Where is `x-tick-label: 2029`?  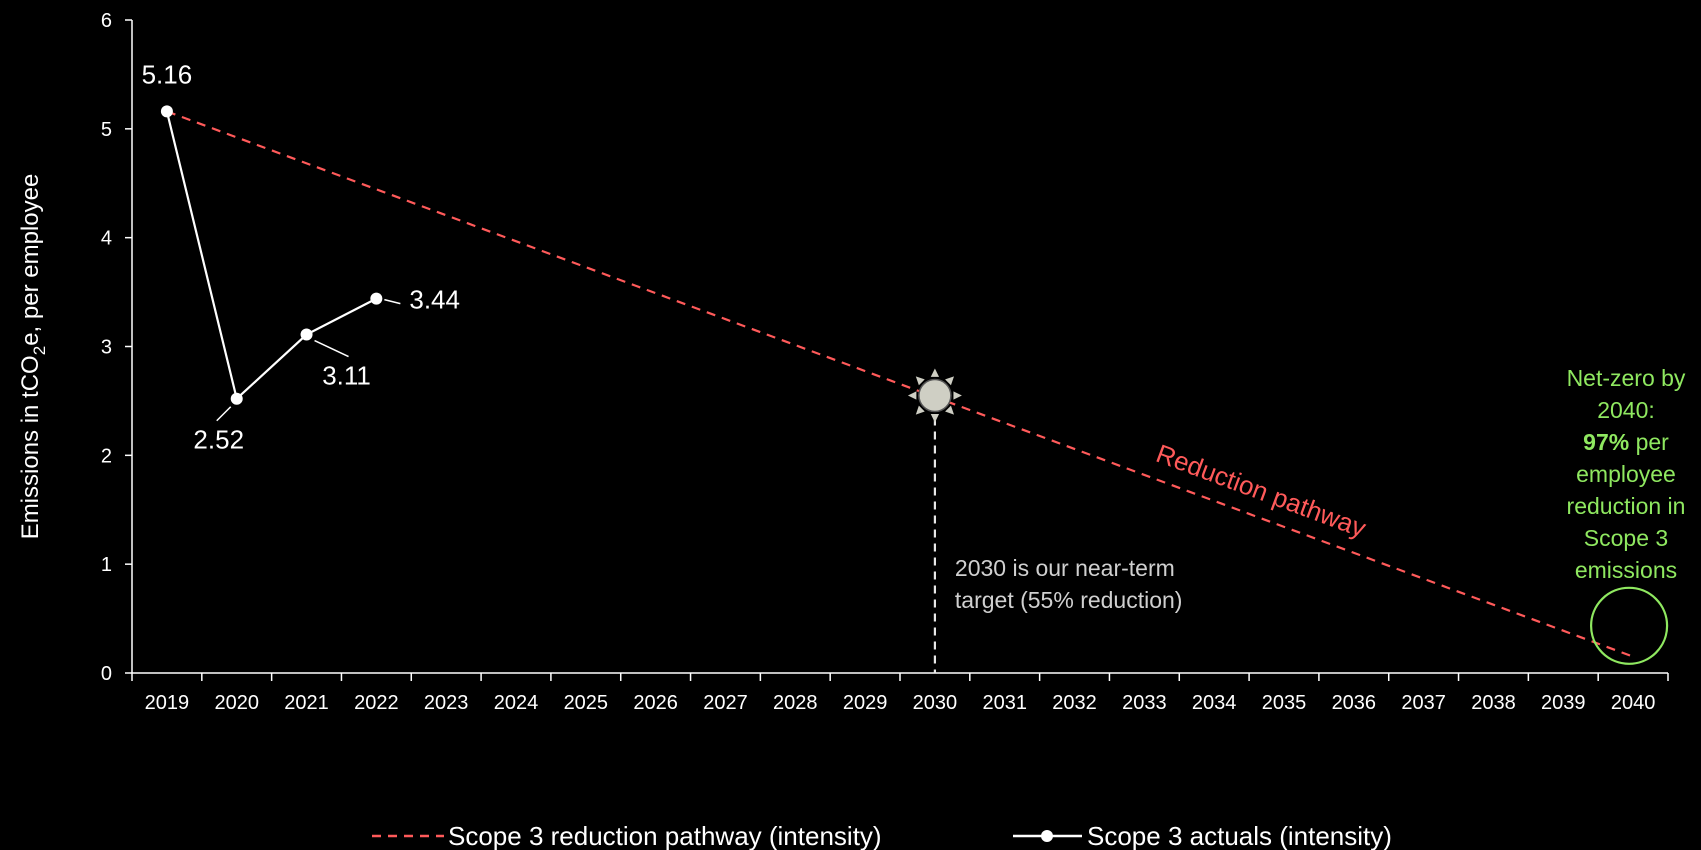
x-tick-label: 2029 is located at coordinates (865, 703).